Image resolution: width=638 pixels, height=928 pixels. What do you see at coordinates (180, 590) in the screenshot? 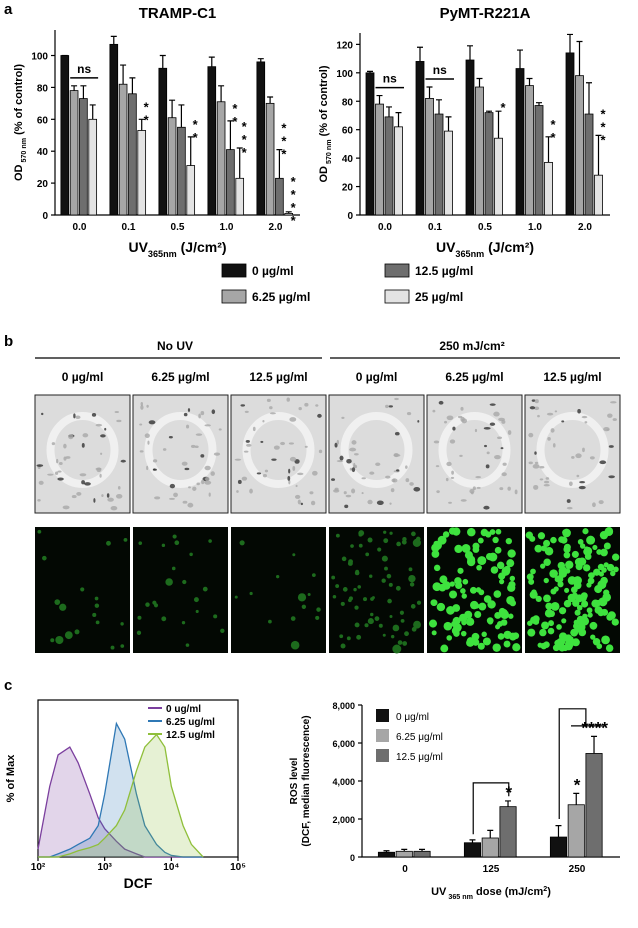
I see `fluorescence-image` at bounding box center [180, 590].